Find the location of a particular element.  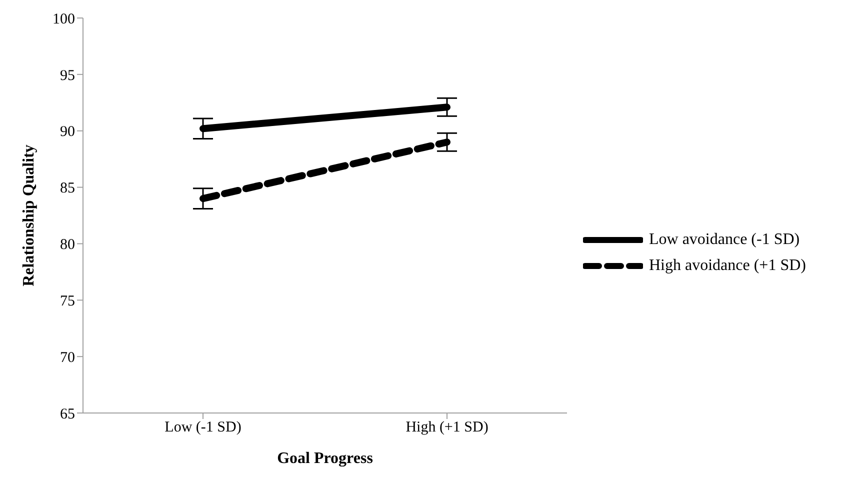

y-axis-title: Relationship Quality is located at coordinates (29, 215).